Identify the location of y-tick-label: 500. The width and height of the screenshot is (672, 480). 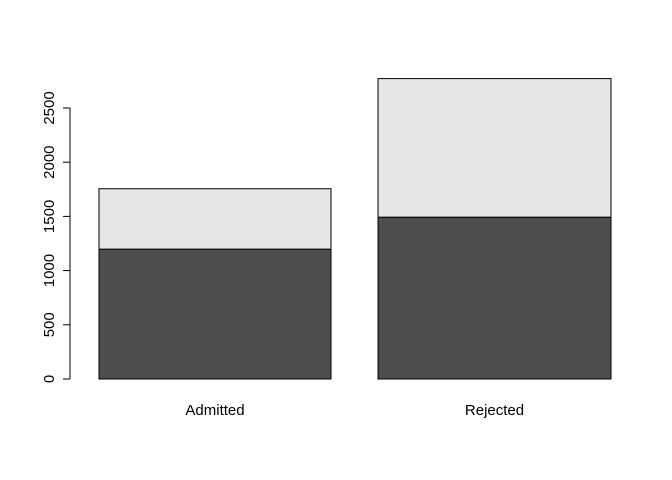
(49, 324).